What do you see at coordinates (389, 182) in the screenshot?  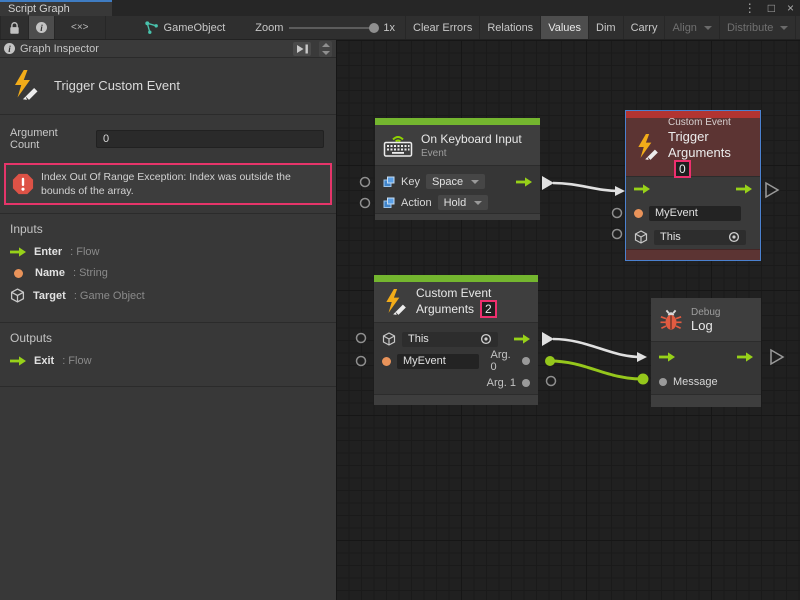 I see `keycode-port-icon` at bounding box center [389, 182].